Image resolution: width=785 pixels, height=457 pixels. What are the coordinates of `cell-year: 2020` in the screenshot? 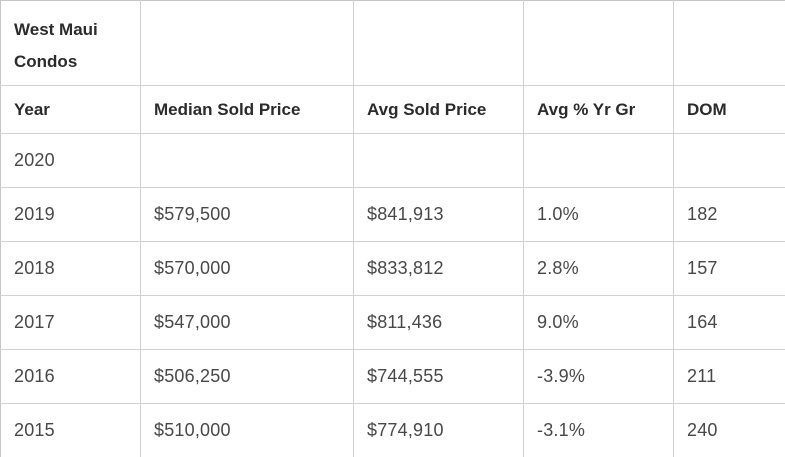 It's located at (70, 160).